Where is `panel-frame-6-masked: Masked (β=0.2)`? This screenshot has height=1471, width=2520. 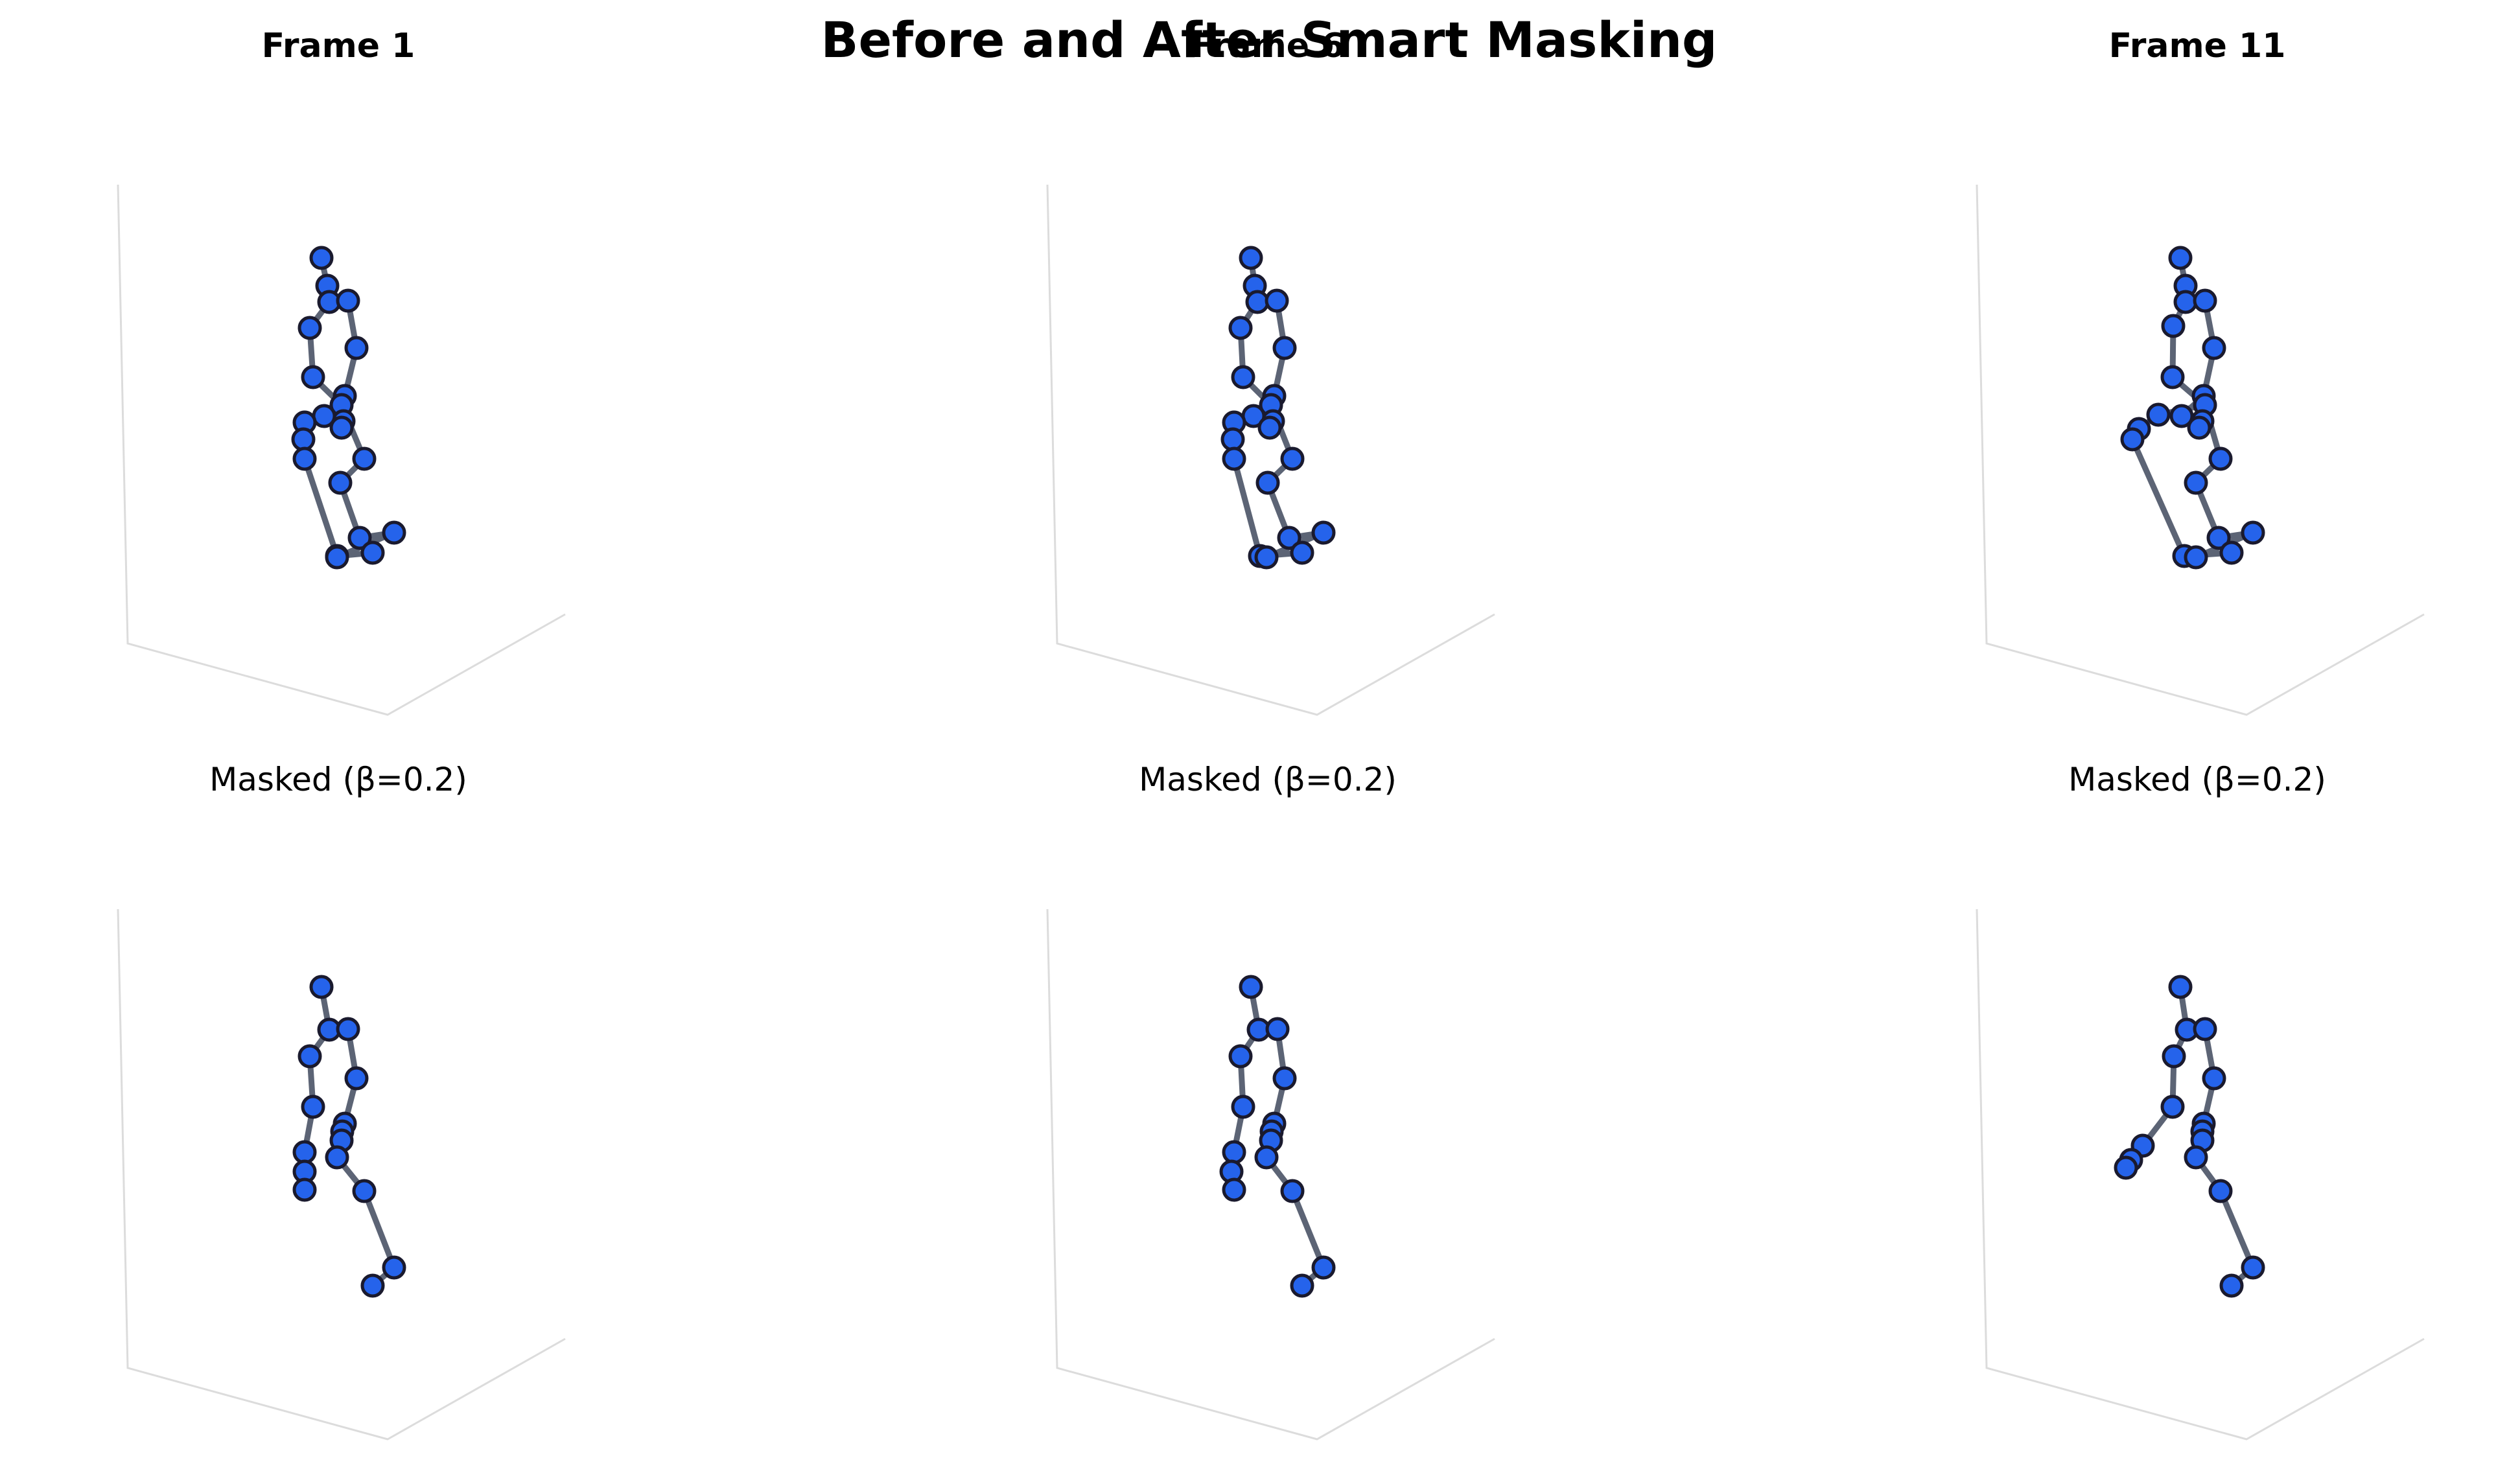 panel-frame-6-masked: Masked (β=0.2) is located at coordinates (1270, 1101).